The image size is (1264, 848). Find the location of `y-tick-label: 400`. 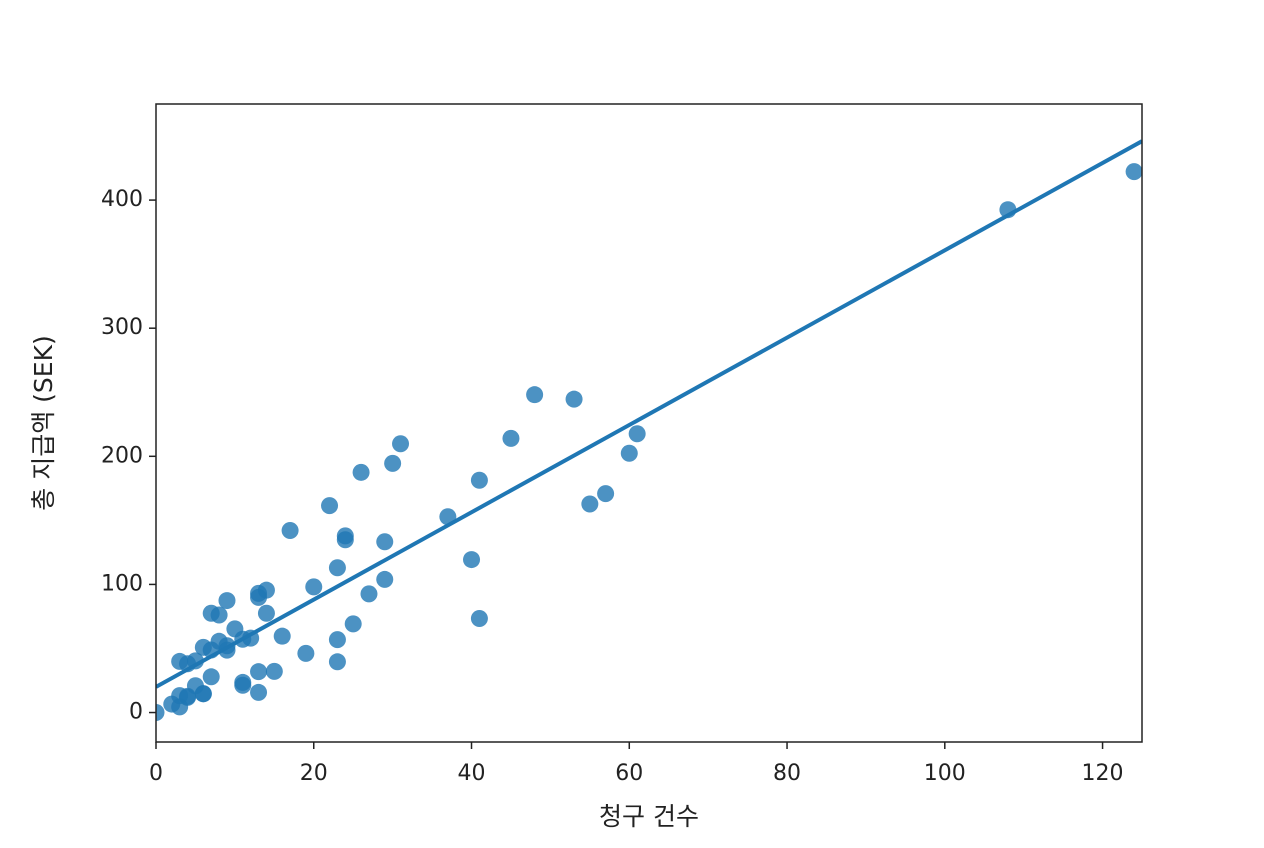

y-tick-label: 400 is located at coordinates (122, 199).